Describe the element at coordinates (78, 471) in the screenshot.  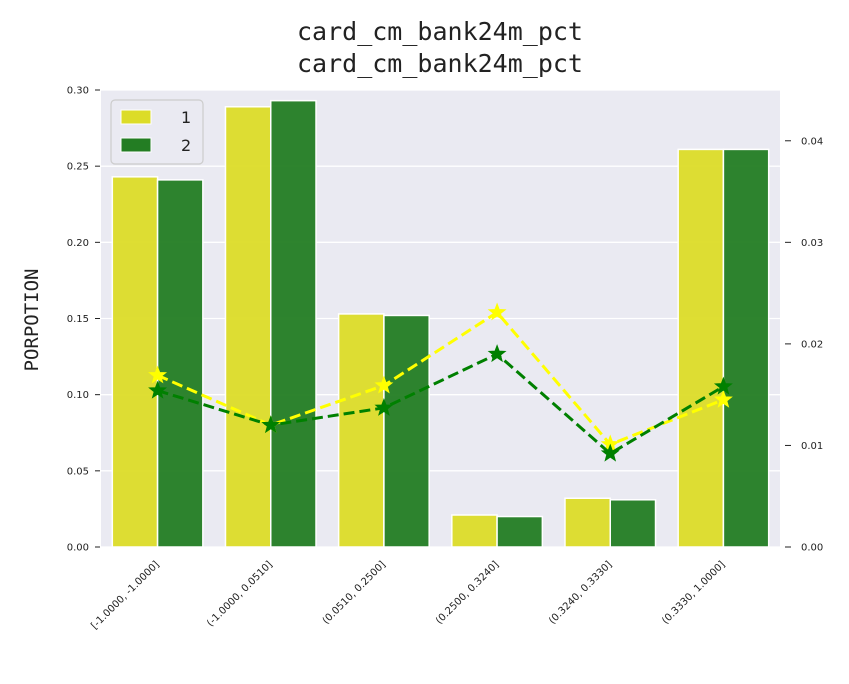
I see `y-tick-label: 0.05` at that location.